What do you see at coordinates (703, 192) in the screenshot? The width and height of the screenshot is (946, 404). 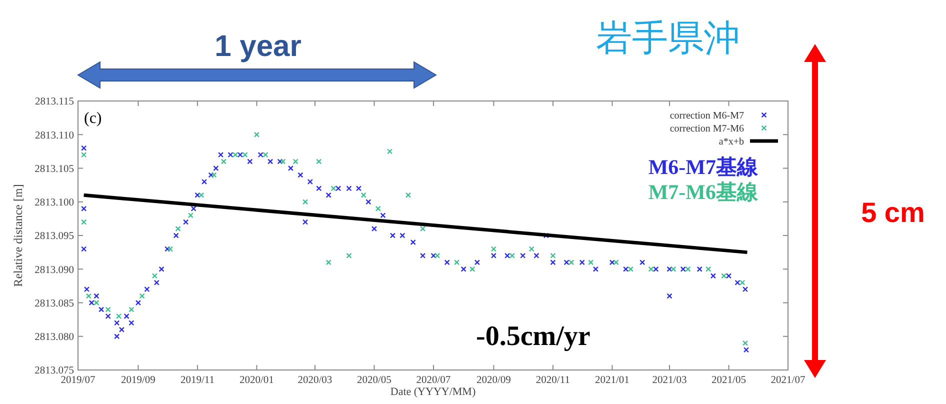 I see `annotation: M7-M6基線` at bounding box center [703, 192].